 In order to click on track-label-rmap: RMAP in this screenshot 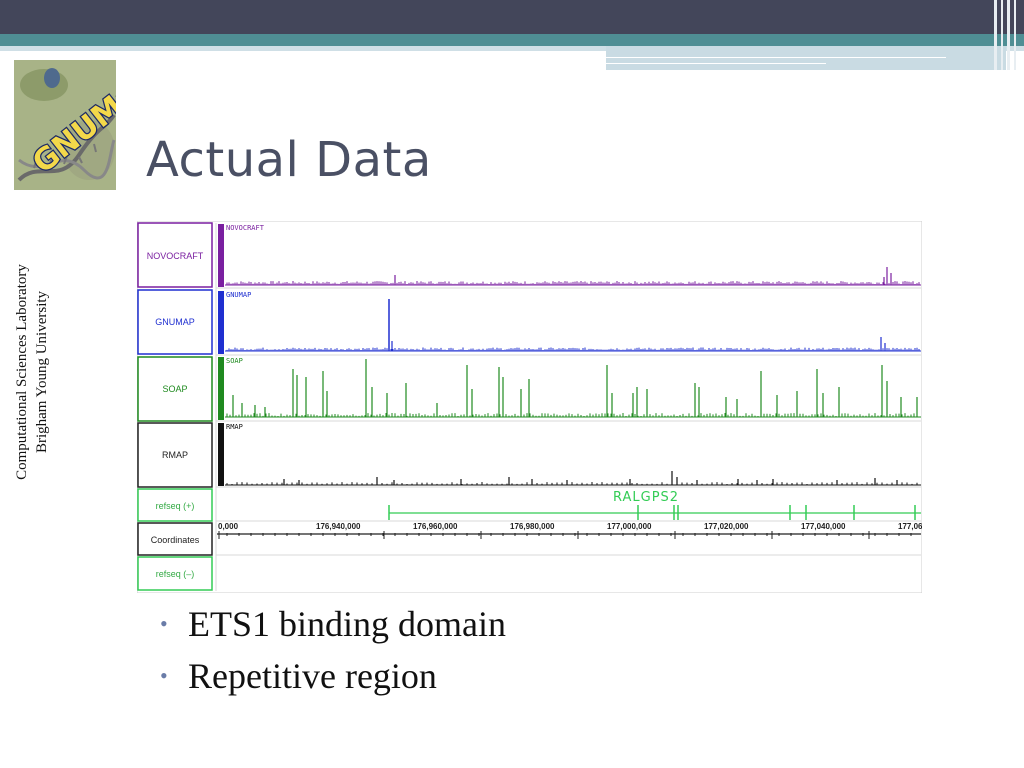, I will do `click(175, 455)`.